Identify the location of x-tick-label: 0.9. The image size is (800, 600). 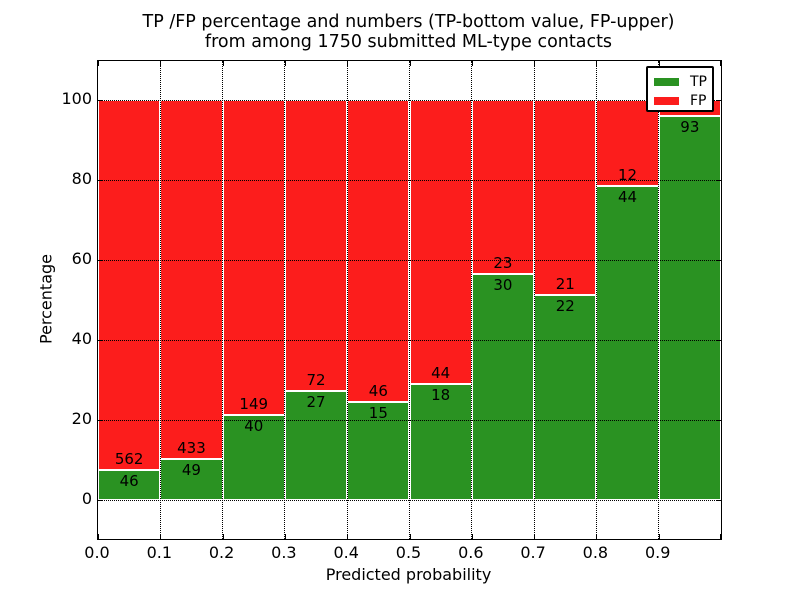
(657, 552).